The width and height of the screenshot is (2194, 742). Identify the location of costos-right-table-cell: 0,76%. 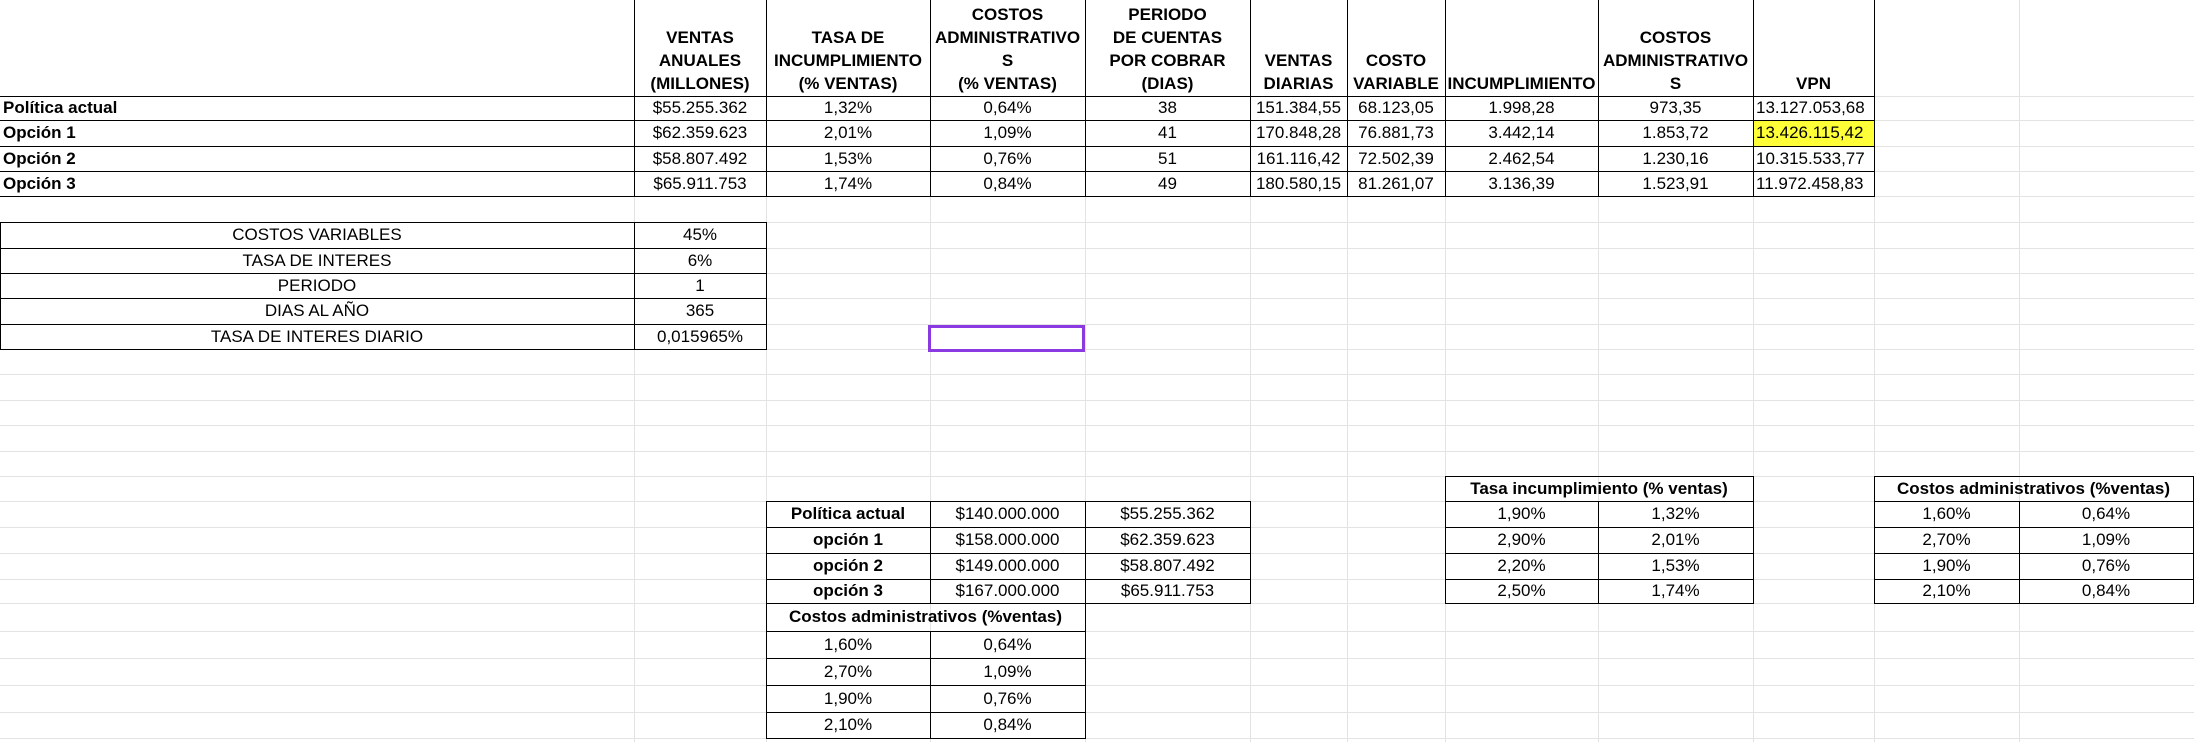
(2106, 565).